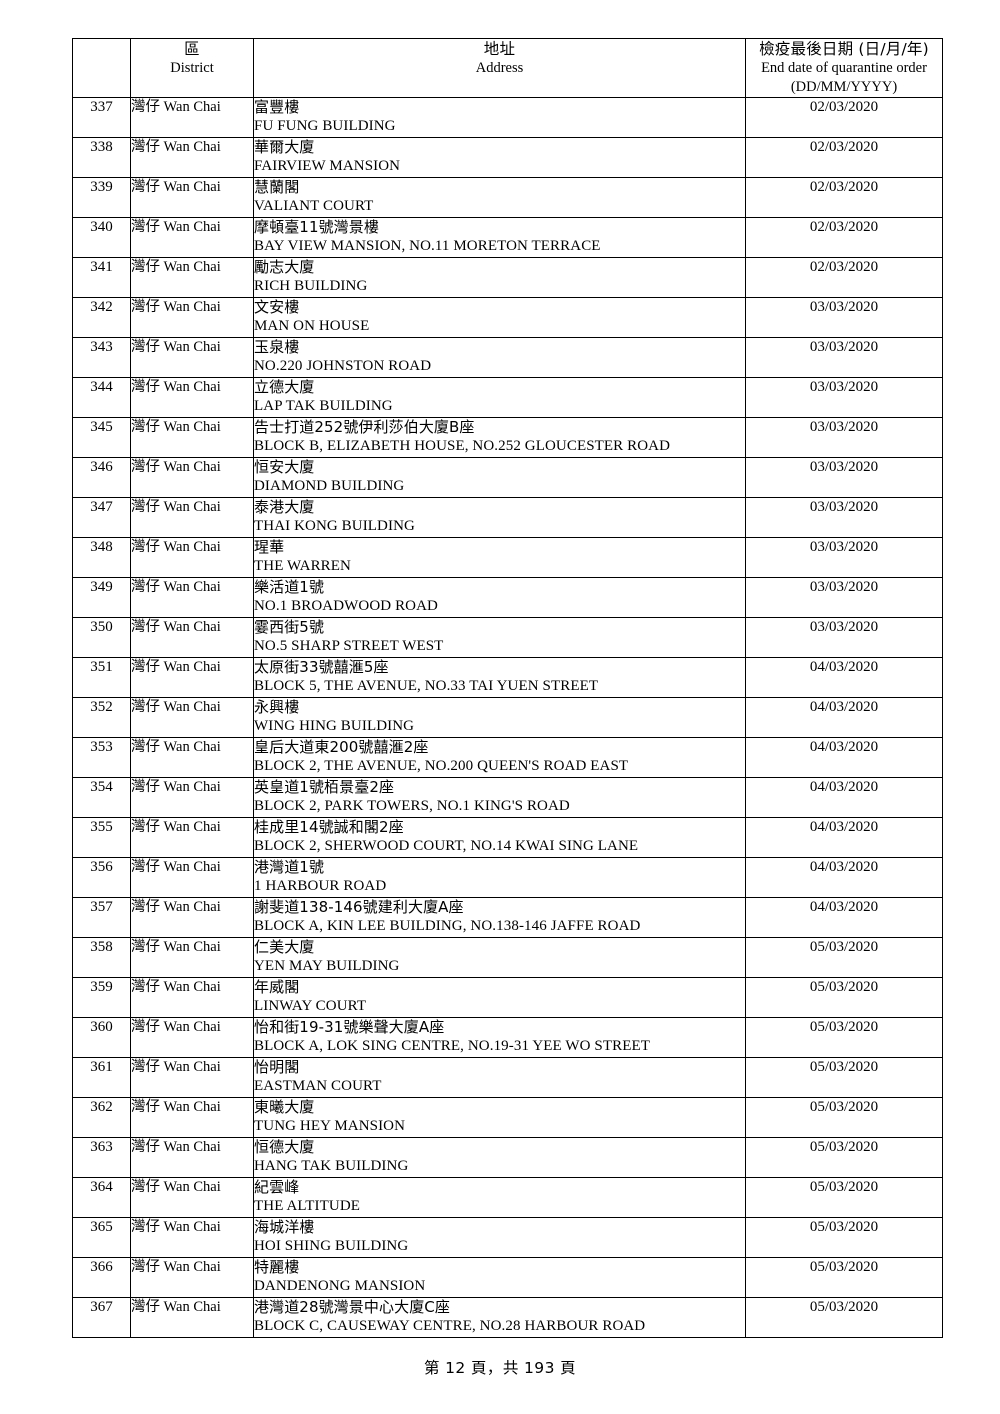  I want to click on table-row: 348 灣仔 Wan Chai 瑆華 THE WARREN 03/03/2020, so click(507, 557).